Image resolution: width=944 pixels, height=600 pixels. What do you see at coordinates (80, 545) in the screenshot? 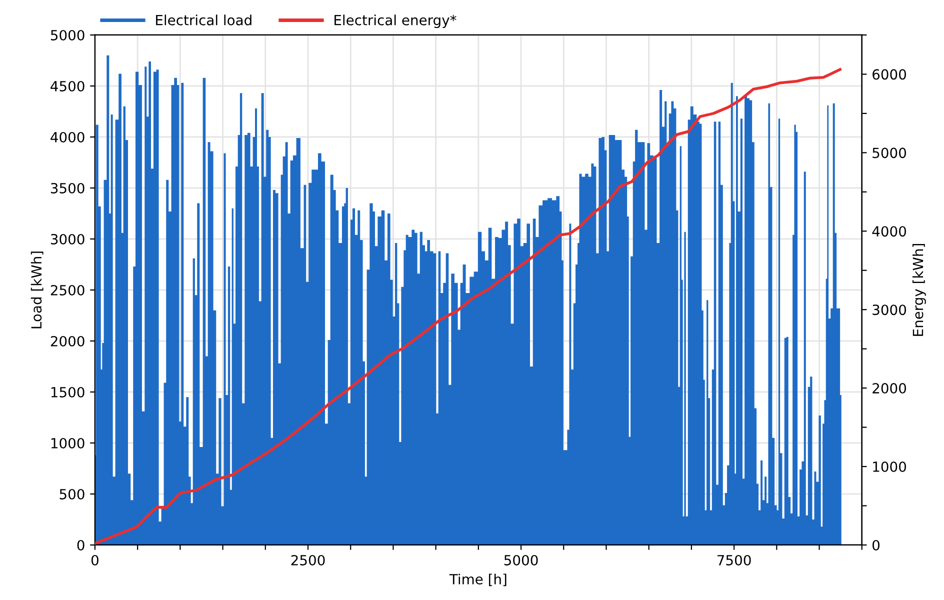
I see `y-tick-label: 0` at bounding box center [80, 545].